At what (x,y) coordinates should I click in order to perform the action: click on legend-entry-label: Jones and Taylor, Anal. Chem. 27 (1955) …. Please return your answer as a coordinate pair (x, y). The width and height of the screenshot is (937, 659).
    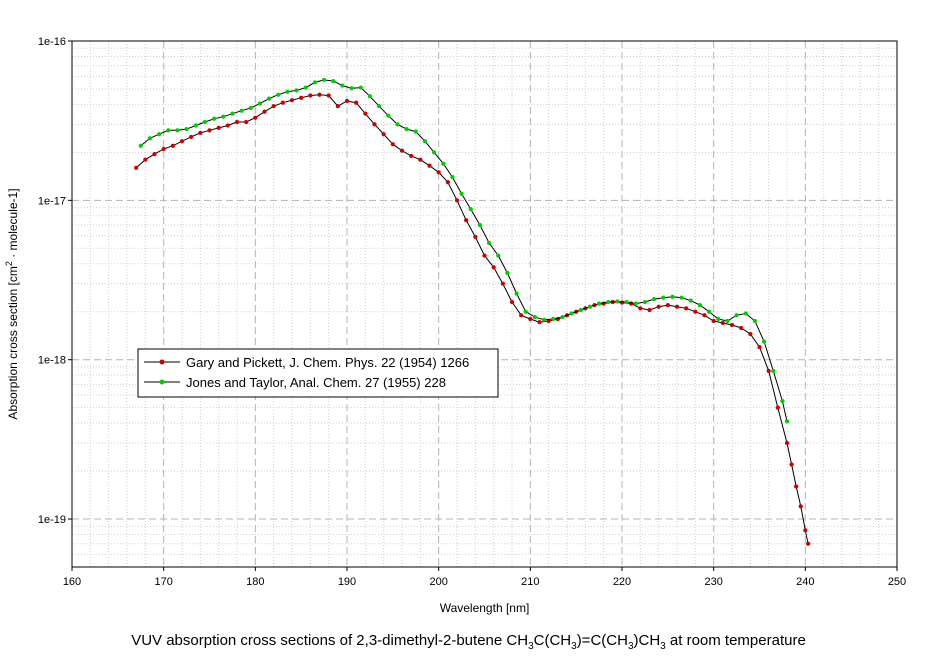
    Looking at the image, I should click on (316, 382).